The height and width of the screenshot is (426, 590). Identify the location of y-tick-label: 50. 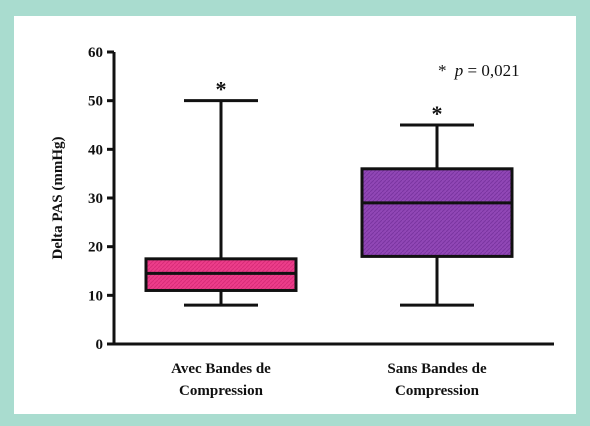
(95, 102).